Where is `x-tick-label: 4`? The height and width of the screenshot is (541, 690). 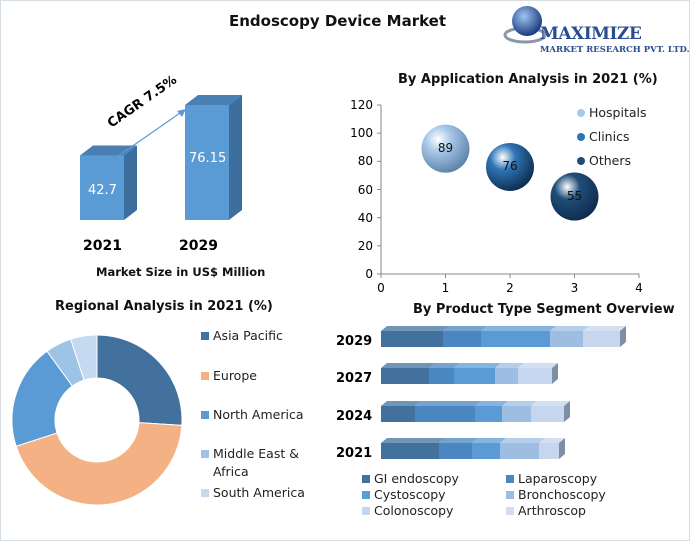 x-tick-label: 4 is located at coordinates (639, 288).